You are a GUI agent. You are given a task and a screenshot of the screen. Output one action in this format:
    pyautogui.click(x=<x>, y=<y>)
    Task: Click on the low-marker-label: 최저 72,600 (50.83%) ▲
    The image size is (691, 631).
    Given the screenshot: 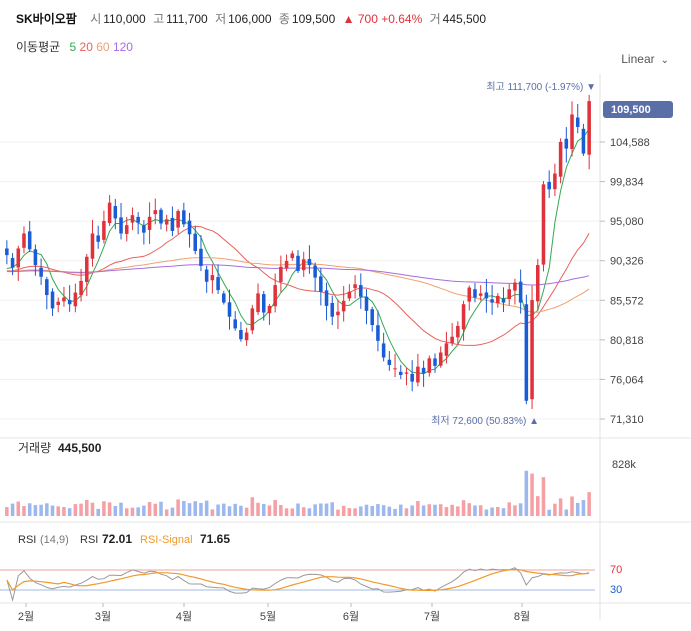 What is the action you would take?
    pyautogui.click(x=485, y=421)
    